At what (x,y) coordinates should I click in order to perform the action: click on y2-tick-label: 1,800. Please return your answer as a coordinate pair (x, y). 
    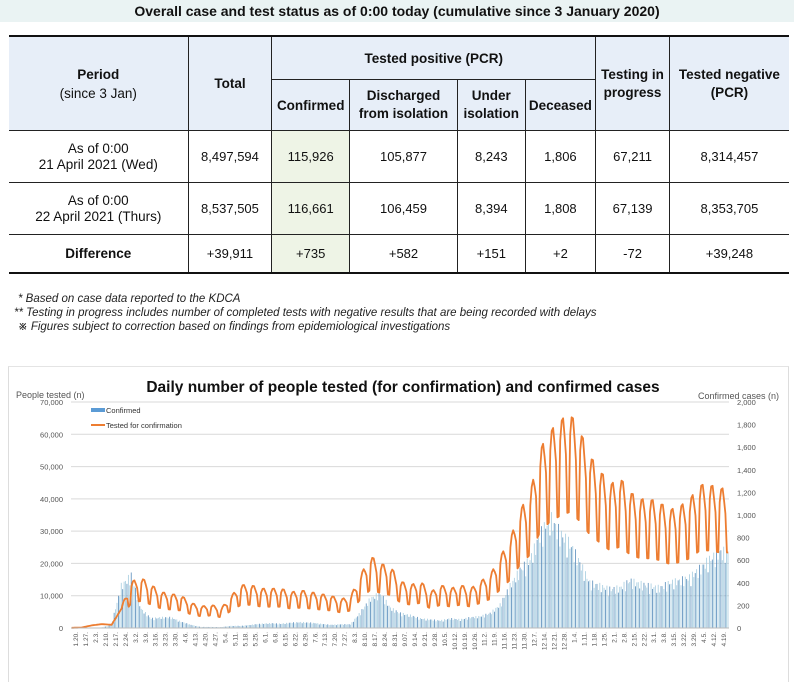
    Looking at the image, I should click on (746, 425).